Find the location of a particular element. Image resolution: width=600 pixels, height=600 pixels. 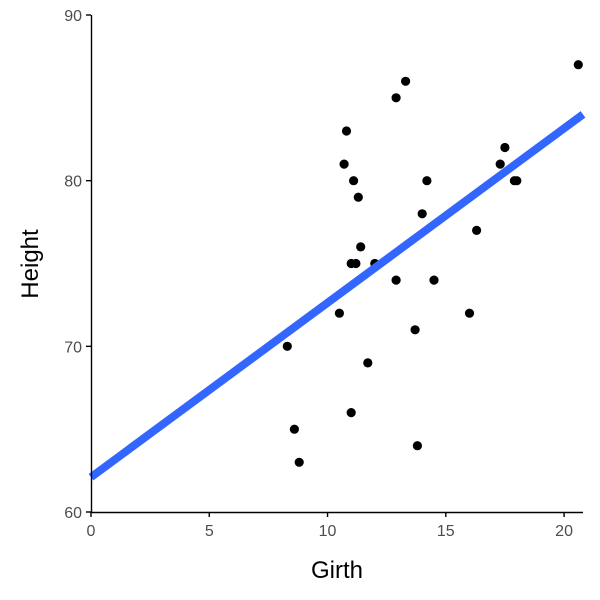

y-tick-label: 90 is located at coordinates (73, 16).